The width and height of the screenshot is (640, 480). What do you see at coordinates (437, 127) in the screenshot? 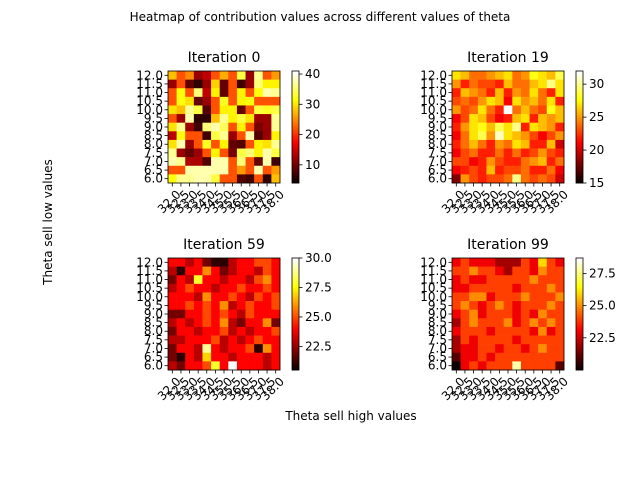
I see `y-tick-label: 9.0` at bounding box center [437, 127].